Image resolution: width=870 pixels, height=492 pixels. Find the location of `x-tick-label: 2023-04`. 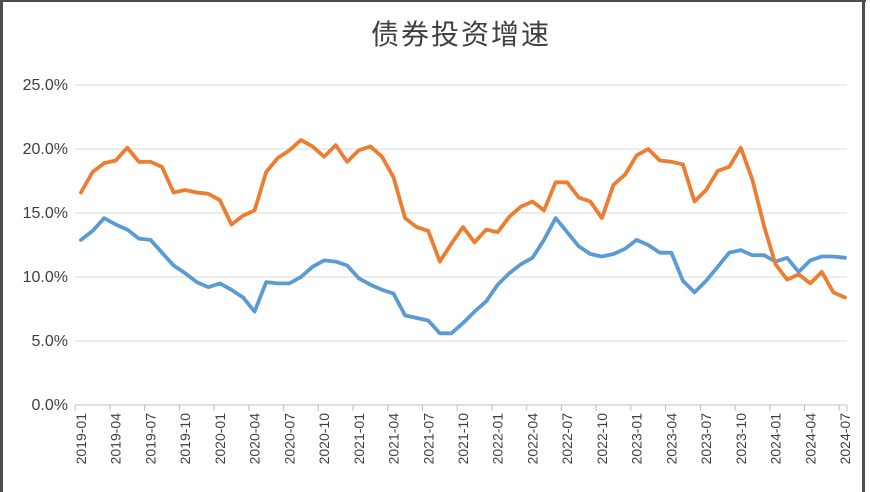

x-tick-label: 2023-04 is located at coordinates (671, 439).